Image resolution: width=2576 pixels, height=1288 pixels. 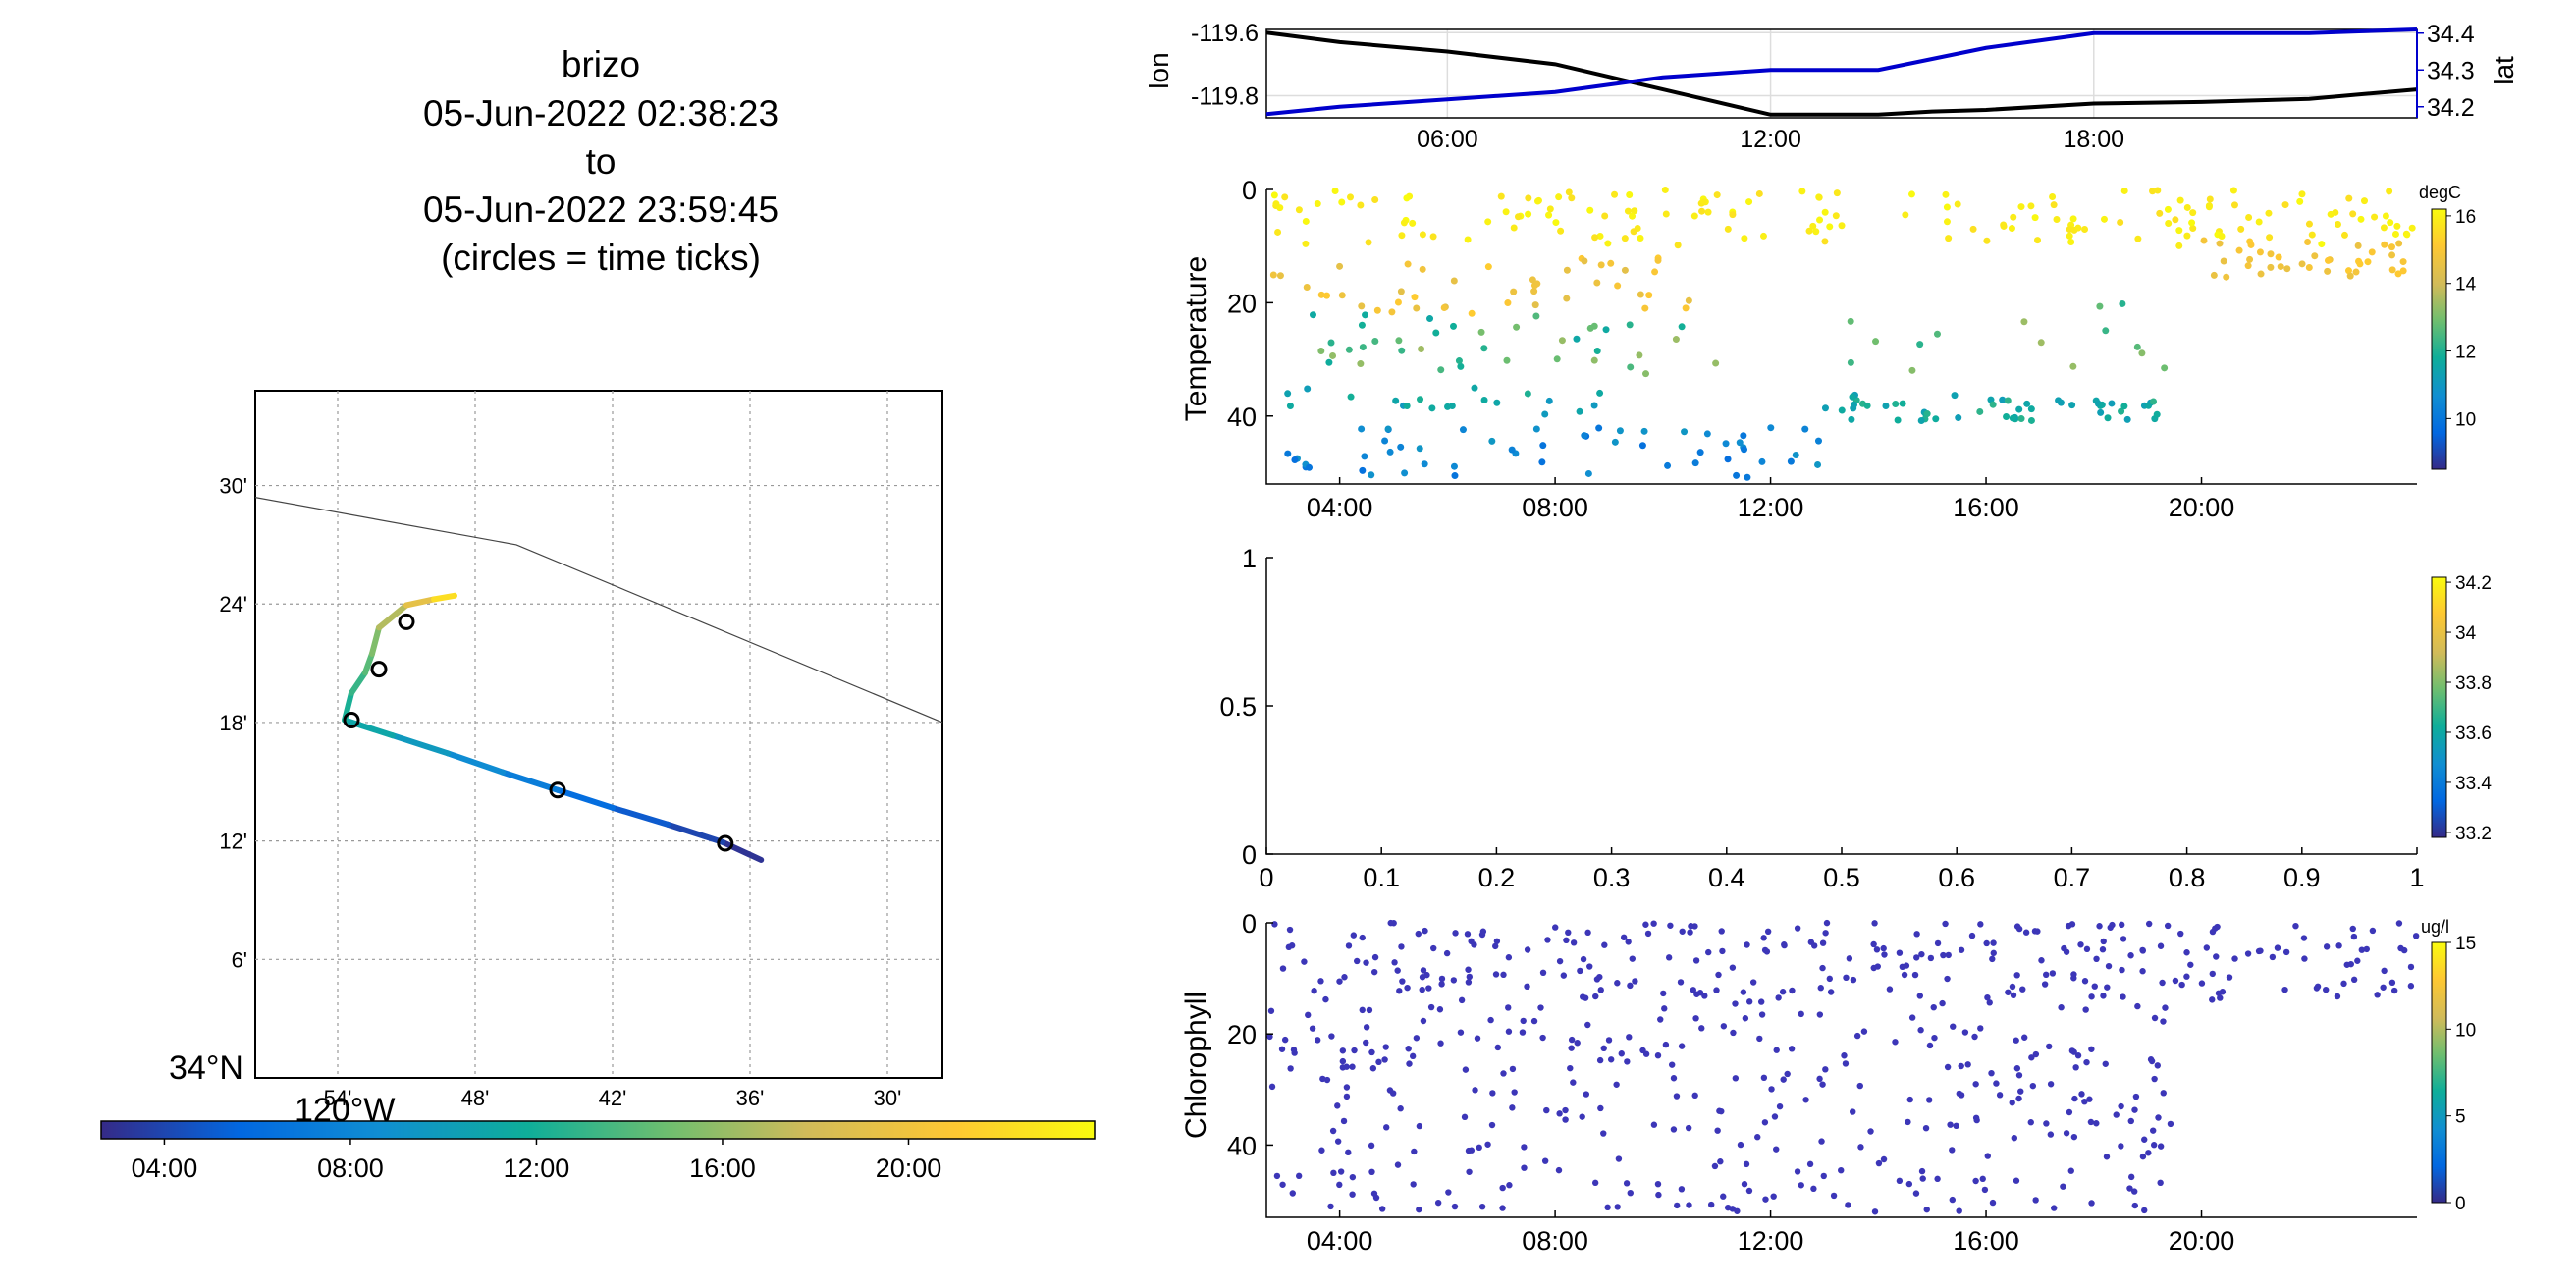 What do you see at coordinates (1771, 507) in the screenshot?
I see `x-tick-label: 12:00` at bounding box center [1771, 507].